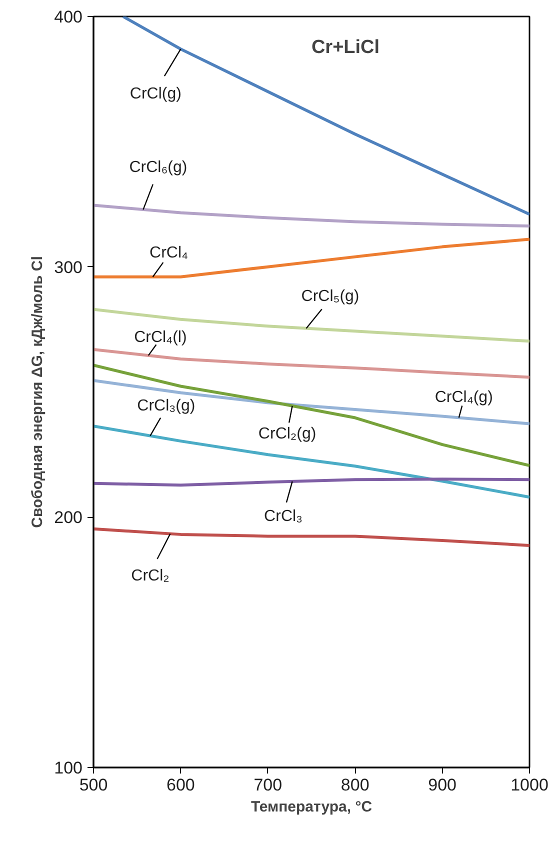 The width and height of the screenshot is (555, 849). I want to click on series-label: CrCl₄(g), so click(463, 397).